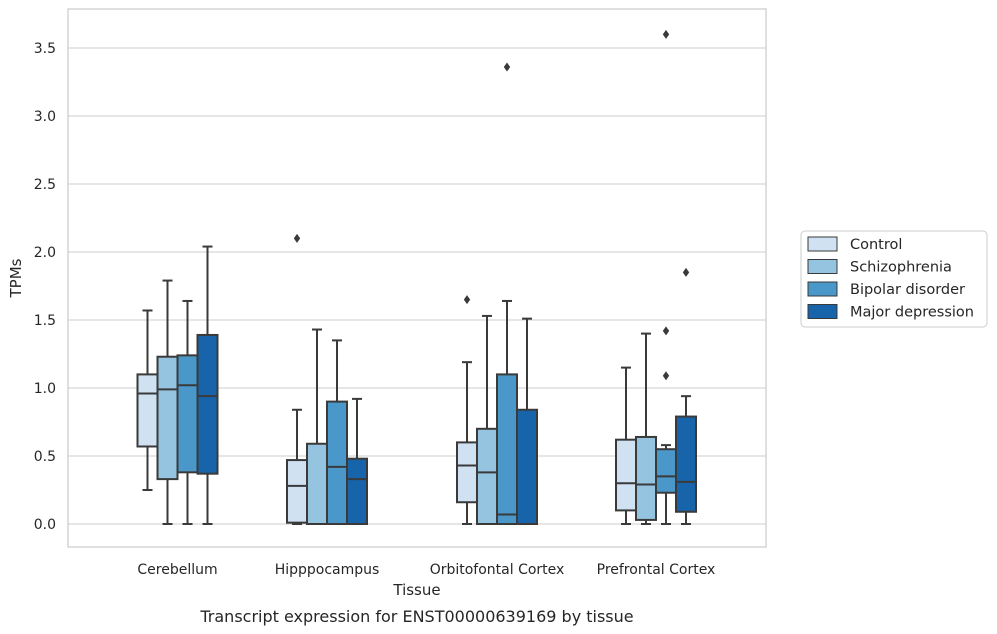 The width and height of the screenshot is (997, 634). I want to click on y-tick-label: 2.0, so click(45, 253).